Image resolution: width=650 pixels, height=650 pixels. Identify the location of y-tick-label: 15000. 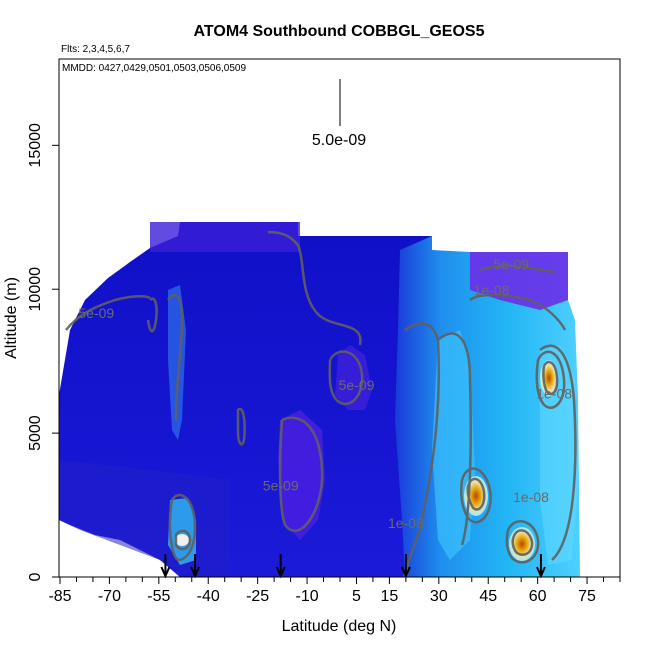
(35, 145).